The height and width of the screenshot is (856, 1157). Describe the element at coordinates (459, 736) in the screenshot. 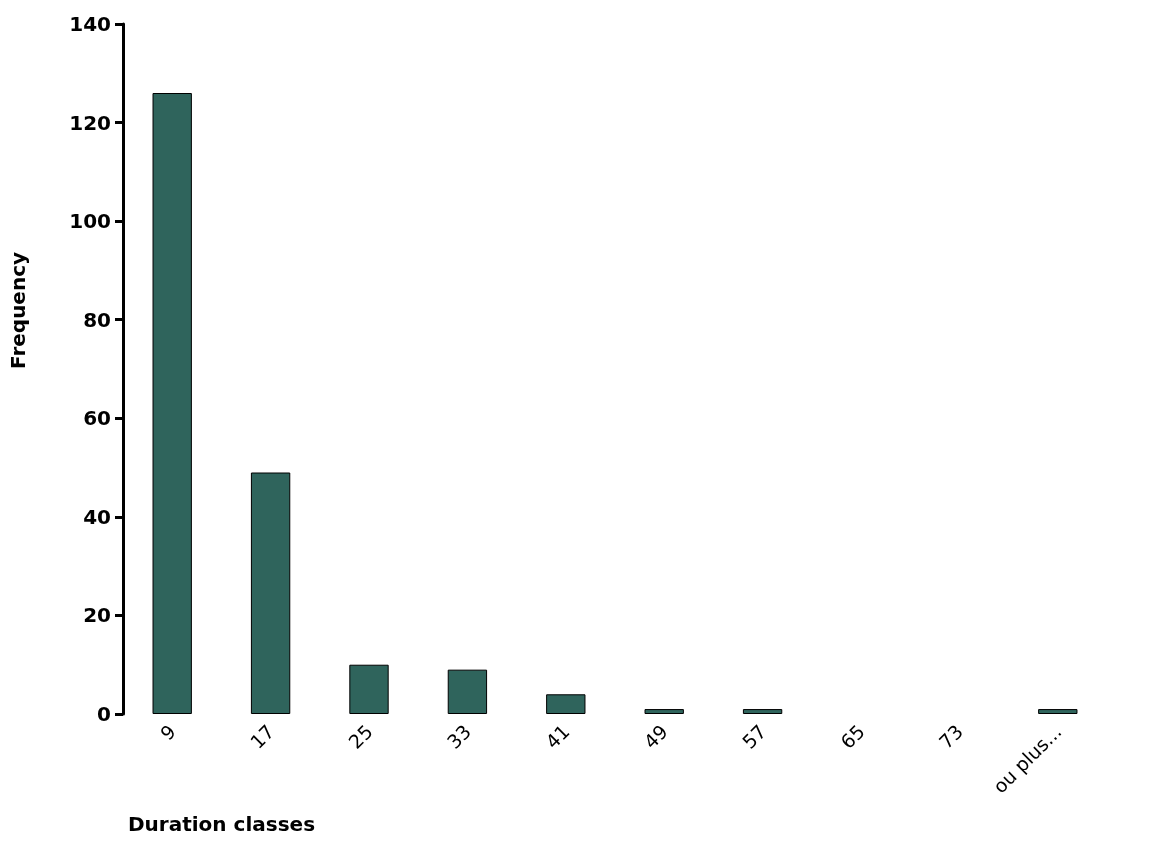

I see `x-tick-label: 33` at that location.